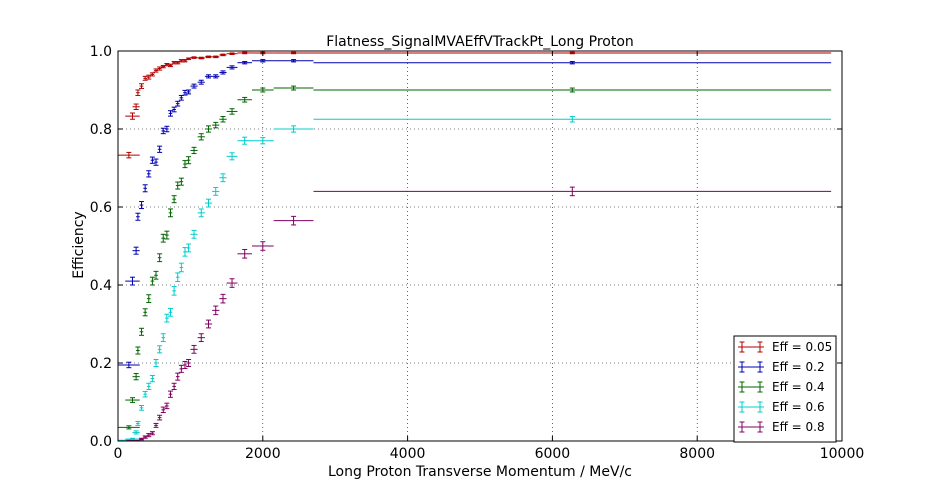  Describe the element at coordinates (798, 427) in the screenshot. I see `legend-label: Eff = 0.8` at that location.